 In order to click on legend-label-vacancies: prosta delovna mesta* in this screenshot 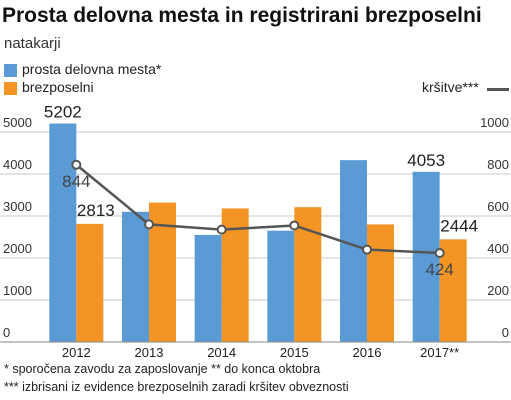, I will do `click(92, 69)`.